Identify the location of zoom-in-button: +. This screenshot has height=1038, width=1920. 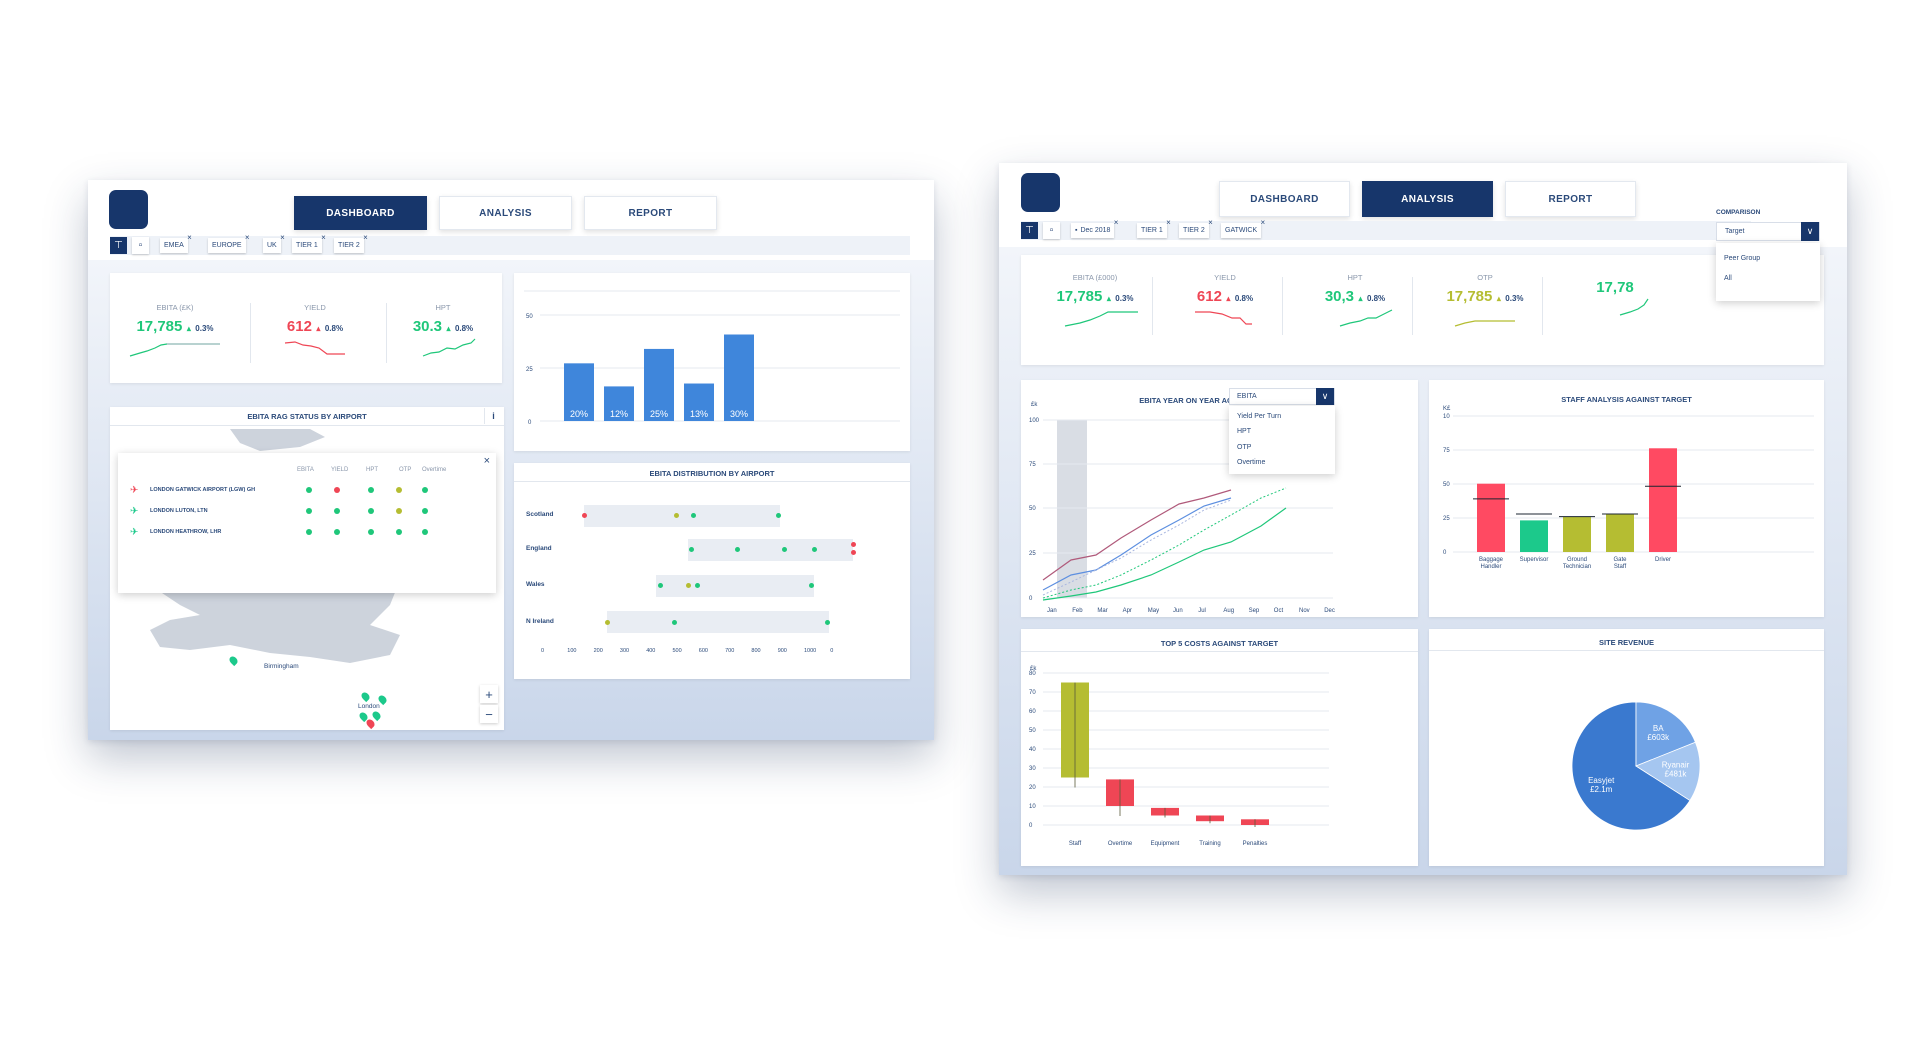
(489, 694).